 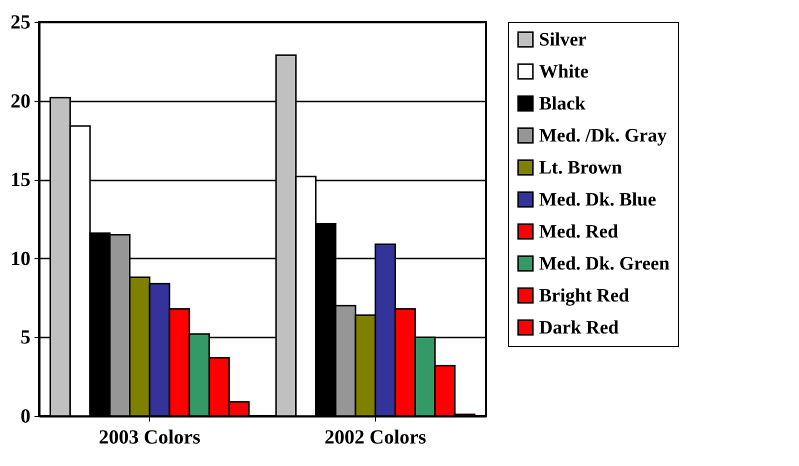 What do you see at coordinates (562, 104) in the screenshot?
I see `legend-label: Black` at bounding box center [562, 104].